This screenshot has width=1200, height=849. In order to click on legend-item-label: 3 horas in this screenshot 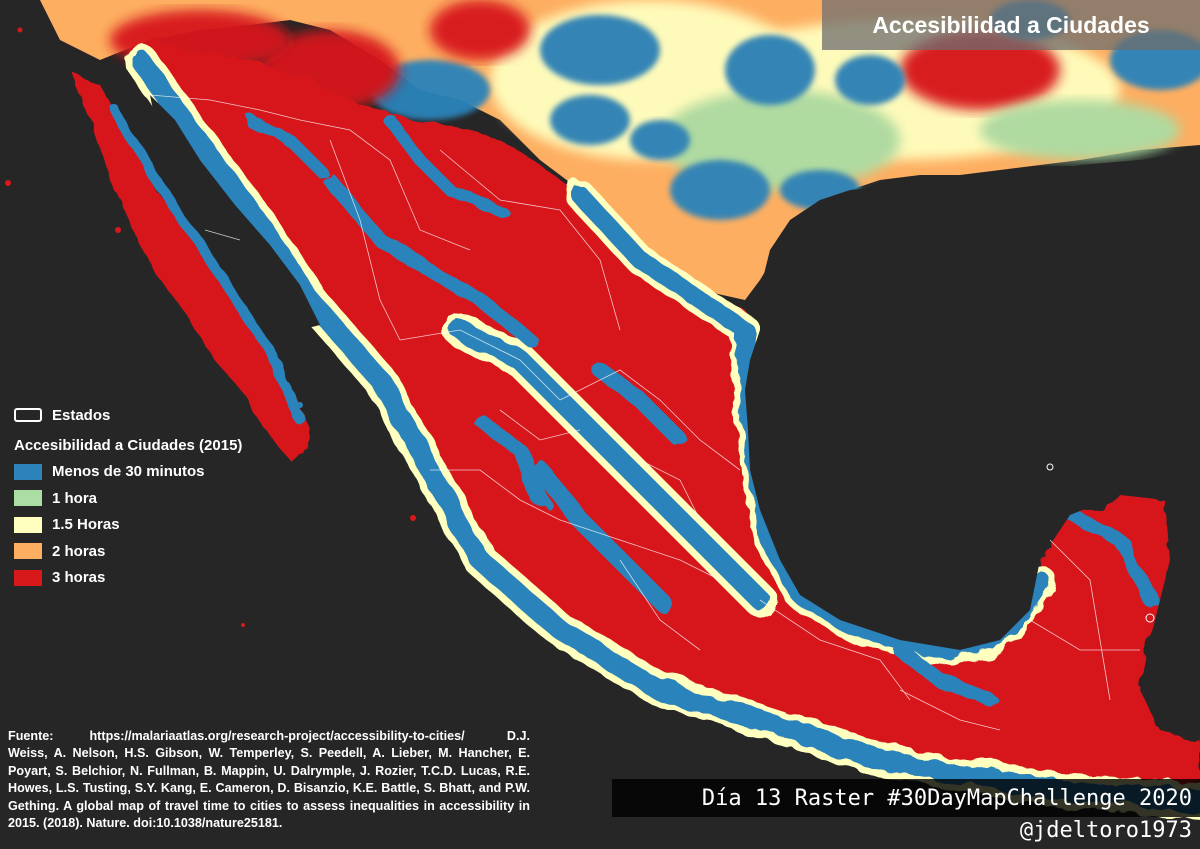, I will do `click(79, 578)`.